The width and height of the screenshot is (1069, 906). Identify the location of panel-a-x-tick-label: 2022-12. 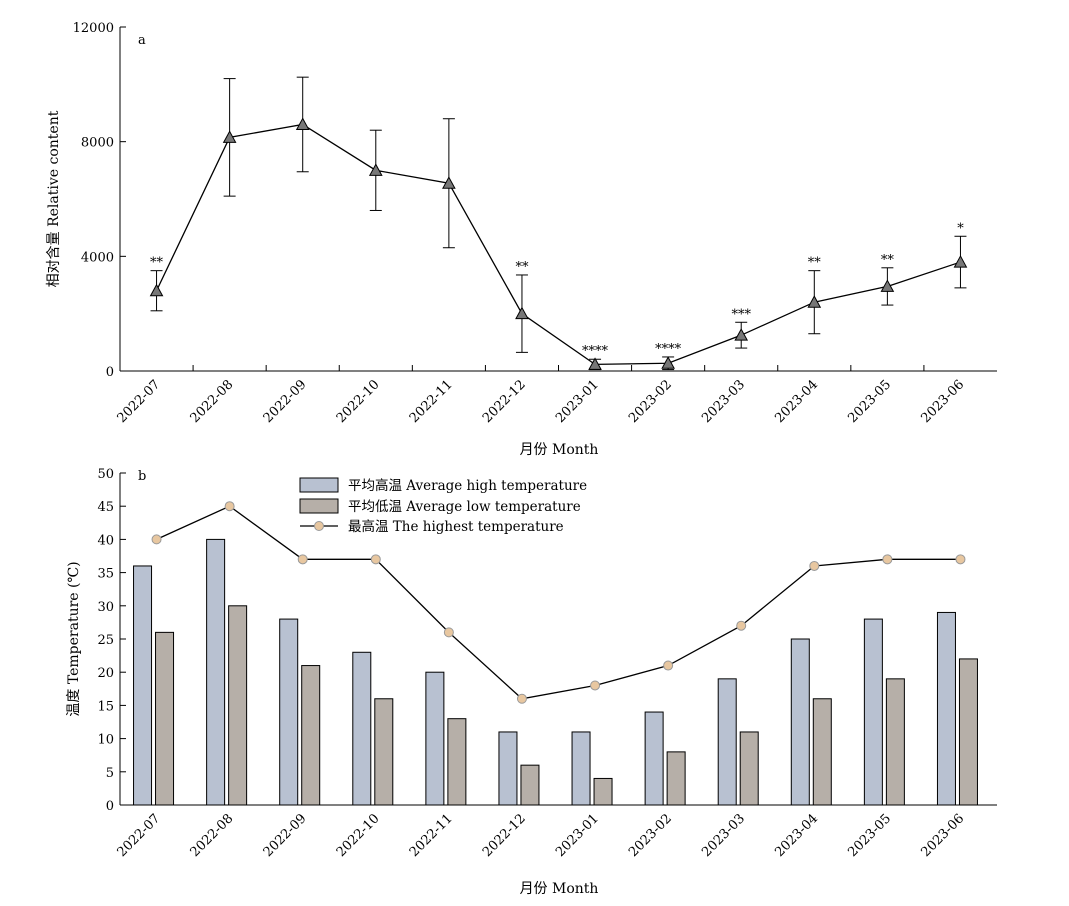
(504, 401).